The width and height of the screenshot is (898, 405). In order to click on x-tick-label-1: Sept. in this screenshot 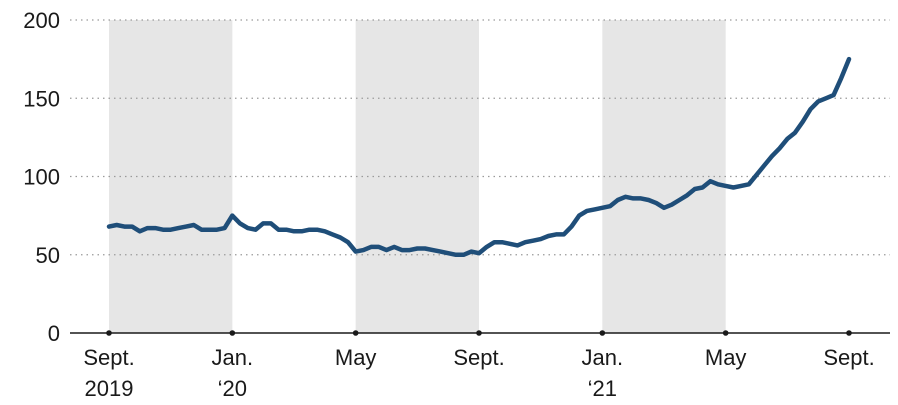, I will do `click(108, 357)`.